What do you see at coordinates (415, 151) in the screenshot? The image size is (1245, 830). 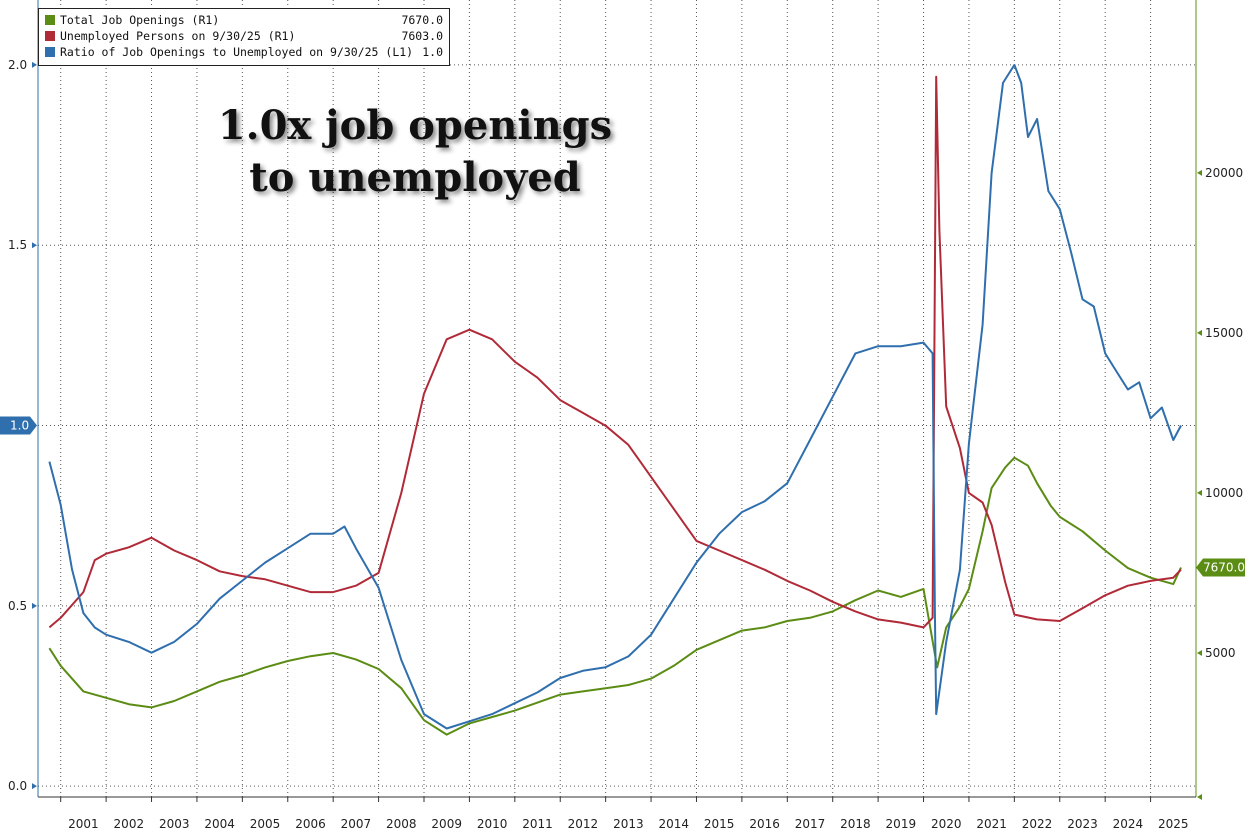 I see `chart-annotation: 1.0x job openings to unemployed` at bounding box center [415, 151].